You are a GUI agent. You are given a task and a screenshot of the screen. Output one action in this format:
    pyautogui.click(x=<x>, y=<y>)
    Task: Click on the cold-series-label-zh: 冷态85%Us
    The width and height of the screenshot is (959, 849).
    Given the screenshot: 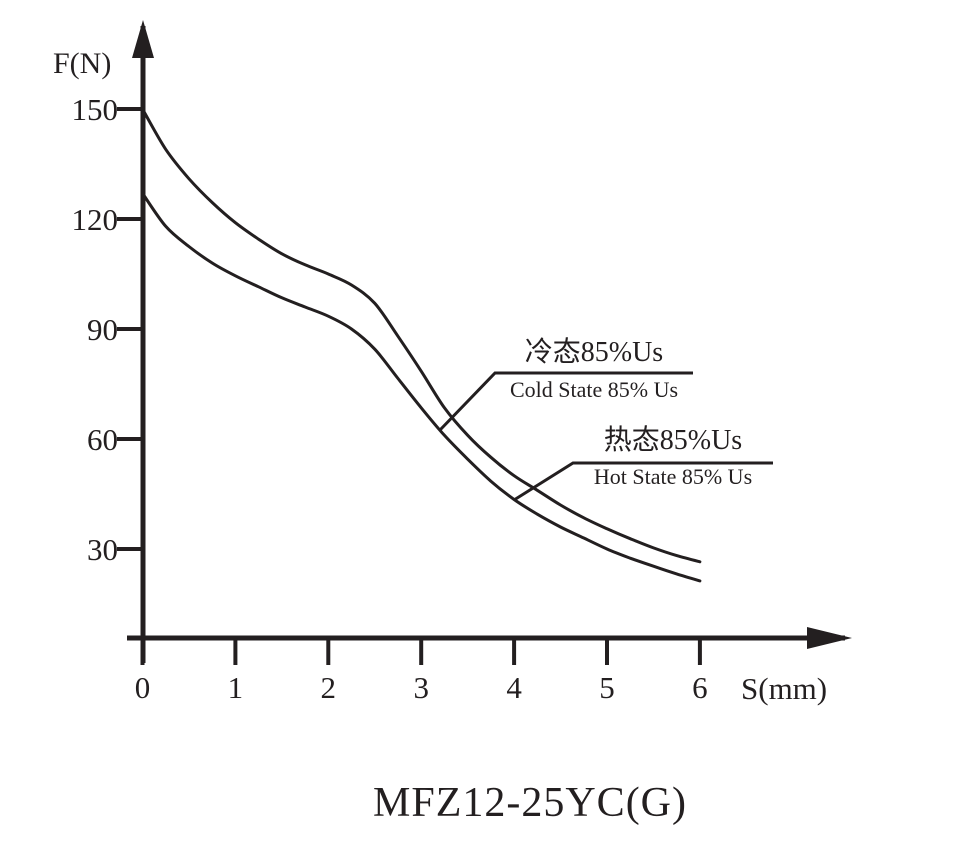 What is the action you would take?
    pyautogui.click(x=594, y=352)
    